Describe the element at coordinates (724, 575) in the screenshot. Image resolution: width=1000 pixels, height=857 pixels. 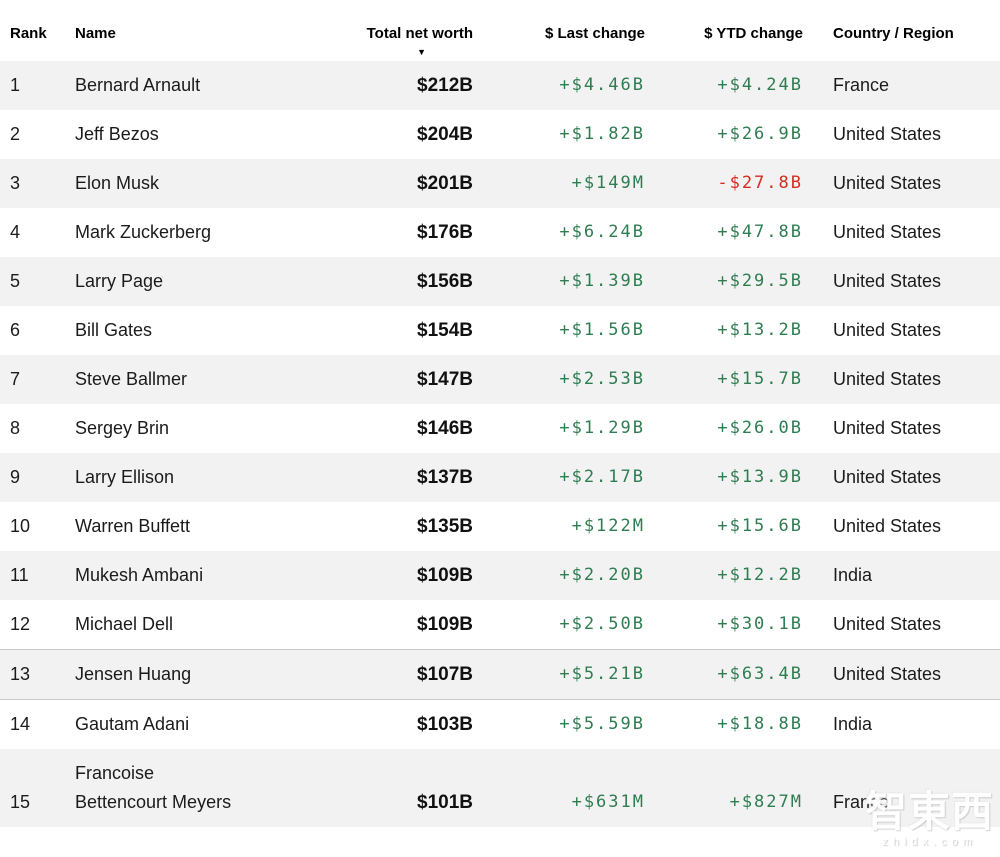
I see `ytd-change-cell: +$12.2B` at that location.